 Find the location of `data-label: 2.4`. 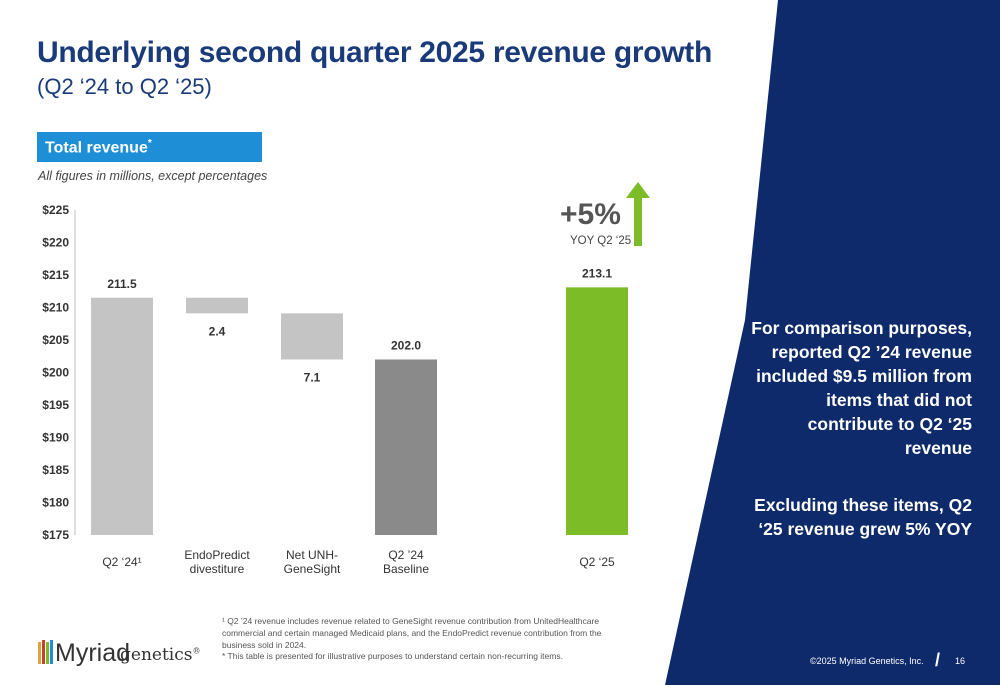

data-label: 2.4 is located at coordinates (217, 331).